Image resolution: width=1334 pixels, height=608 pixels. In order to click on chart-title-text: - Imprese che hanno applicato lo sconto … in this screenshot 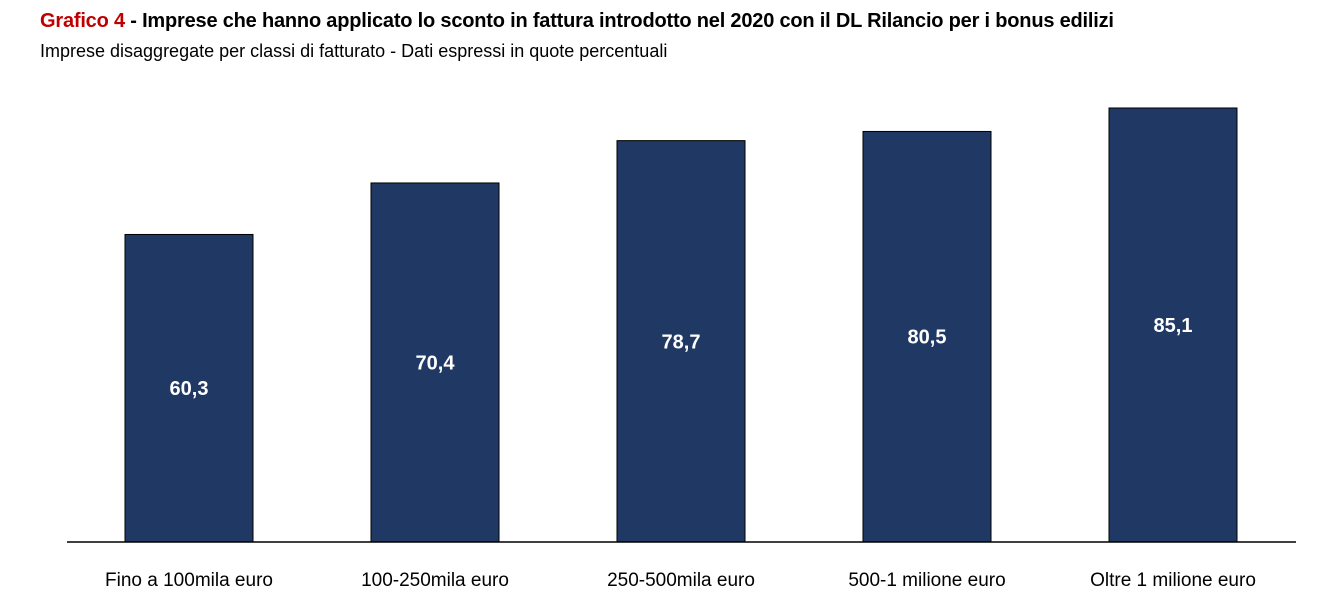, I will do `click(619, 21)`.